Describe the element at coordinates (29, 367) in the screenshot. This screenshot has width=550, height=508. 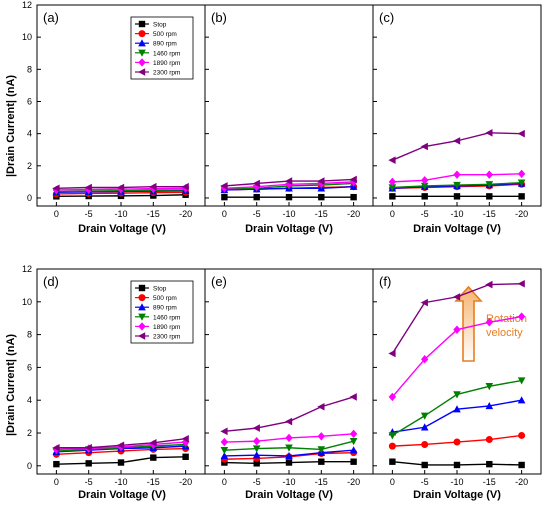
I see `y-tick-label: 6` at that location.